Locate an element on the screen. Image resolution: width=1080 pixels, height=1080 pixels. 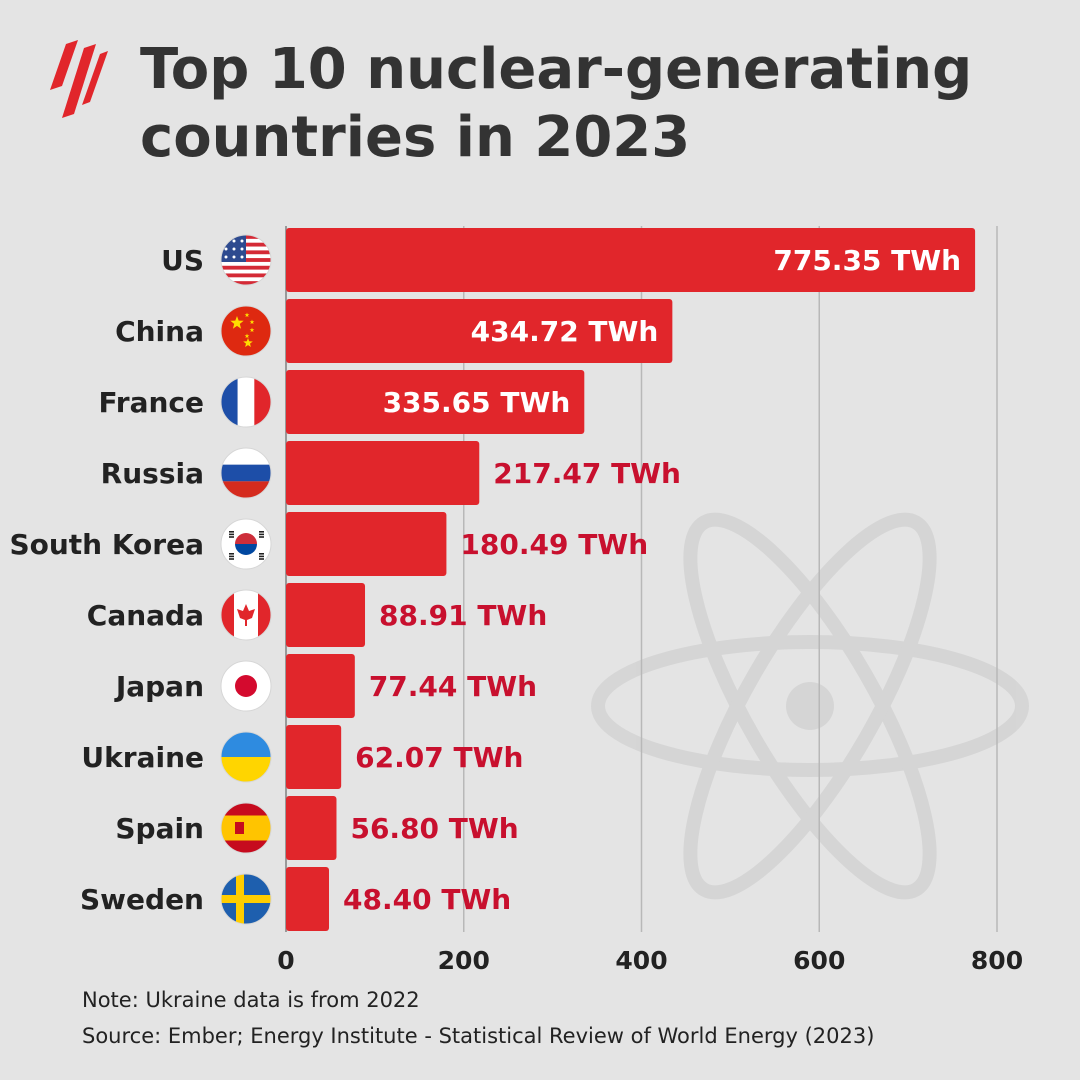
bar-china is located at coordinates (479, 331).